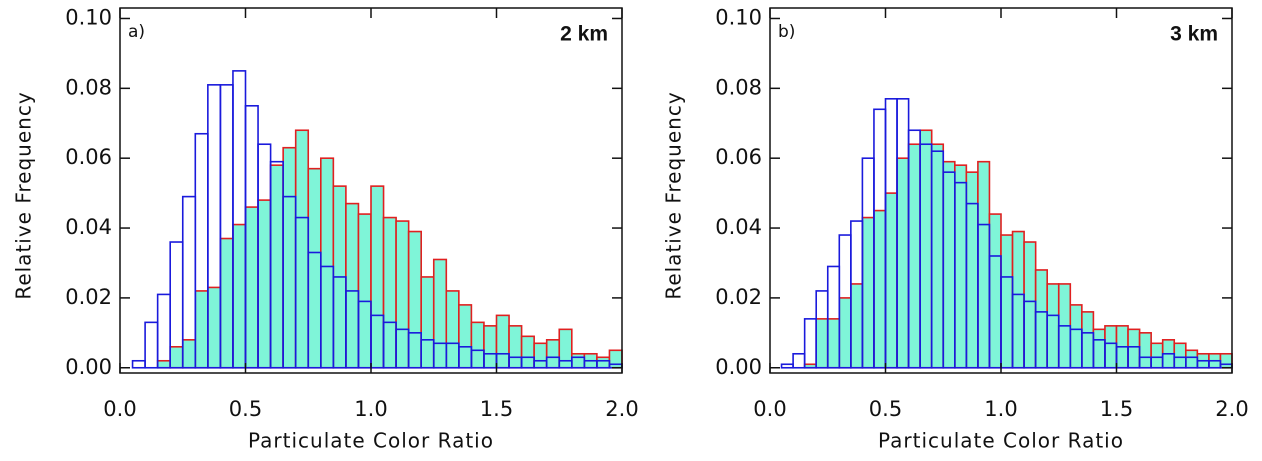  Describe the element at coordinates (136, 32) in the screenshot. I see `panel-label: a)` at that location.